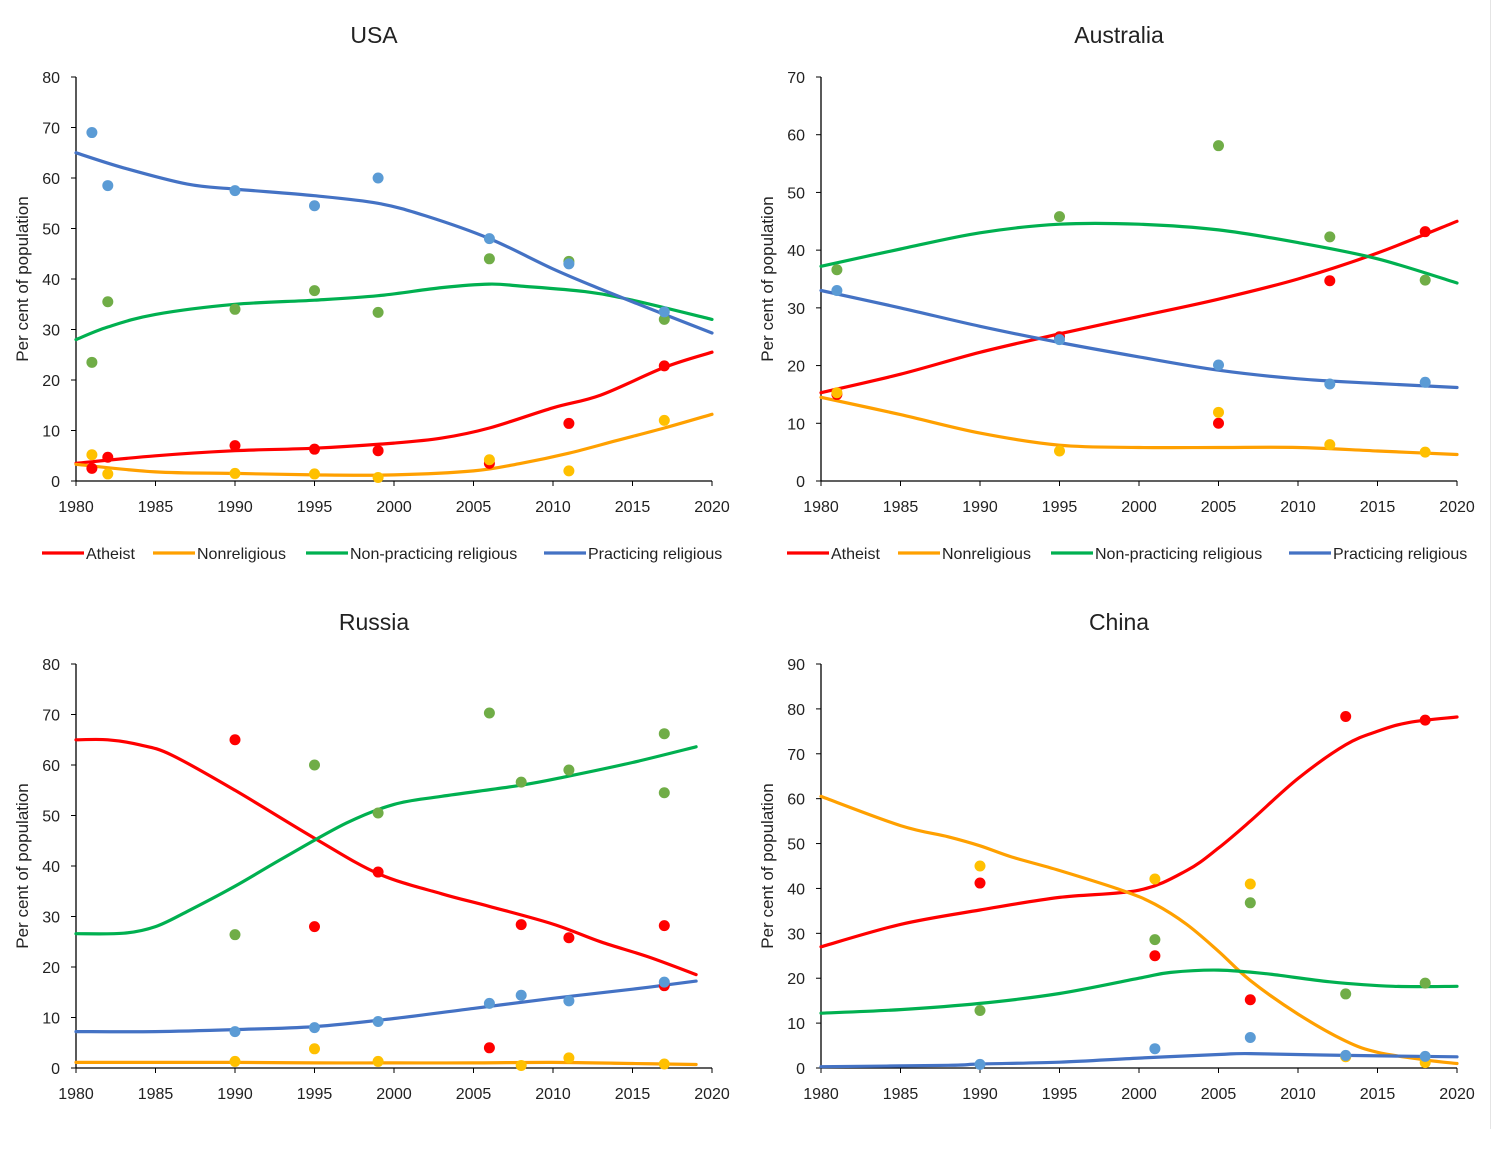  I want to click on chart-title: USA, so click(374, 35).